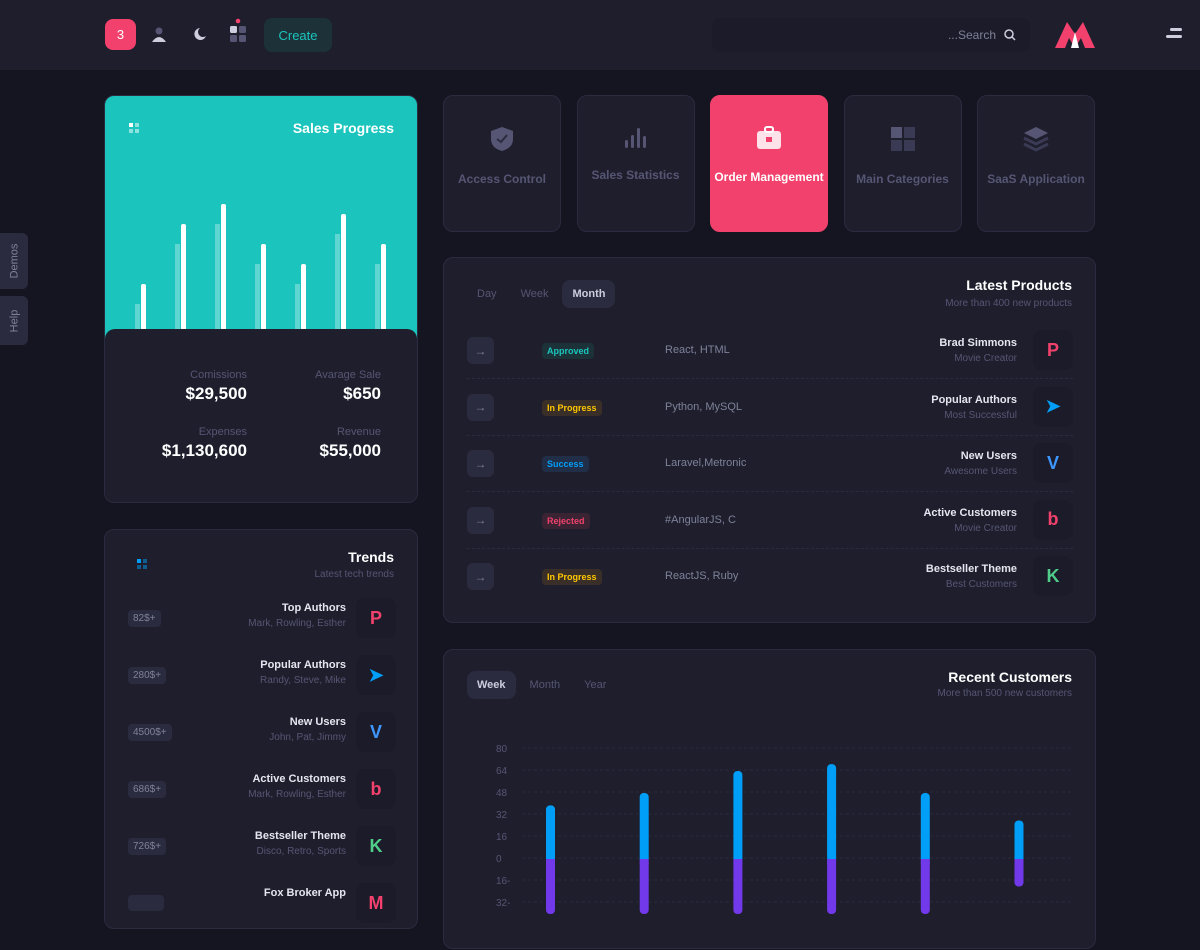  What do you see at coordinates (1019, 285) in the screenshot?
I see `products-title: Latest Products` at bounding box center [1019, 285].